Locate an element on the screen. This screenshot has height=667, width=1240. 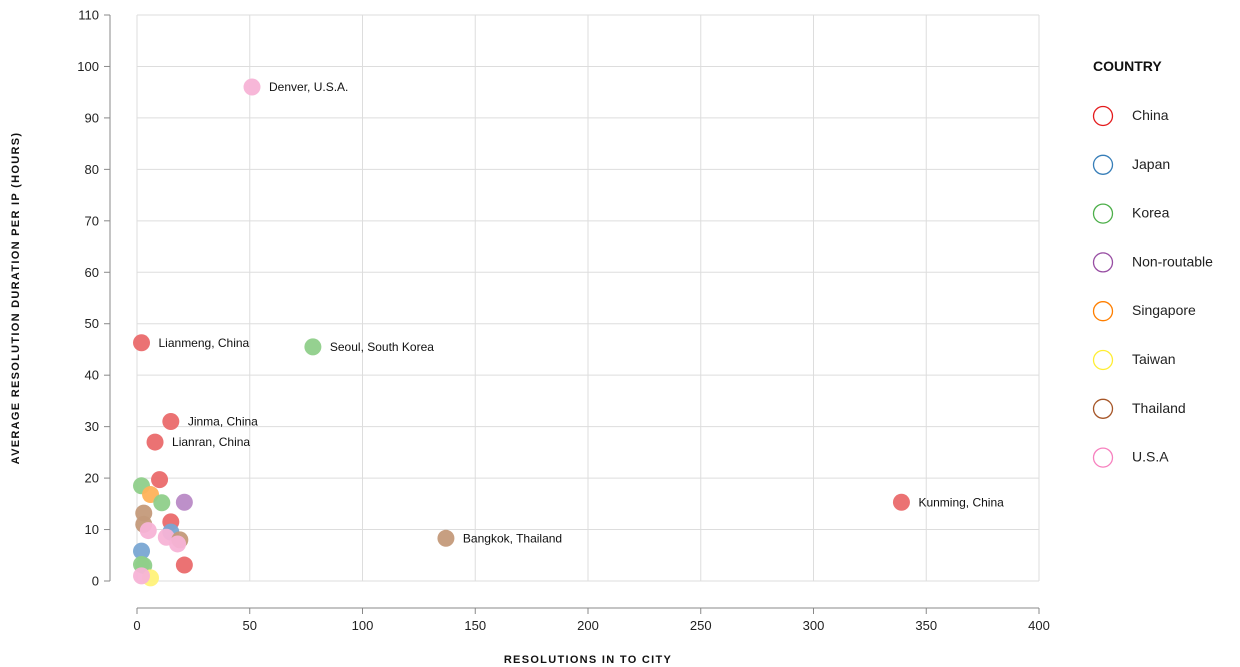
x-axis-title: RESOLUTIONS IN TO CITY is located at coordinates (588, 660).